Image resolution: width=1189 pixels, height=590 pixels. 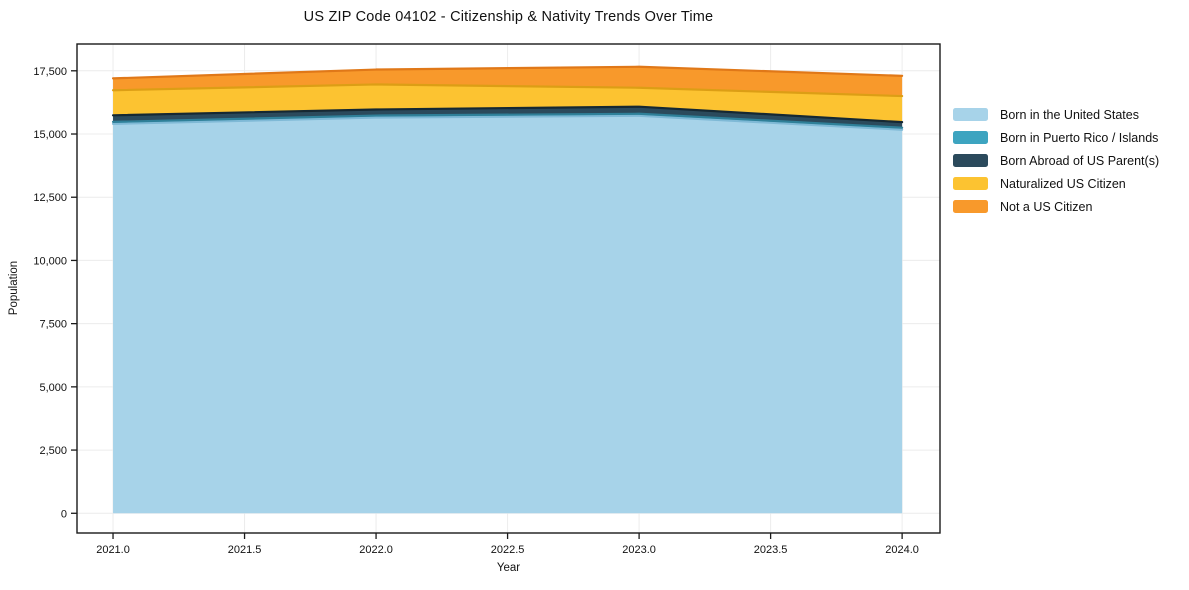 I want to click on legend-item: Naturalized US Citizen, so click(x=1056, y=183).